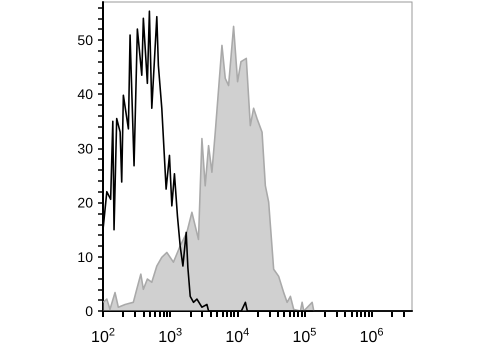  What do you see at coordinates (85, 94) in the screenshot?
I see `y-tick-label: 40` at bounding box center [85, 94].